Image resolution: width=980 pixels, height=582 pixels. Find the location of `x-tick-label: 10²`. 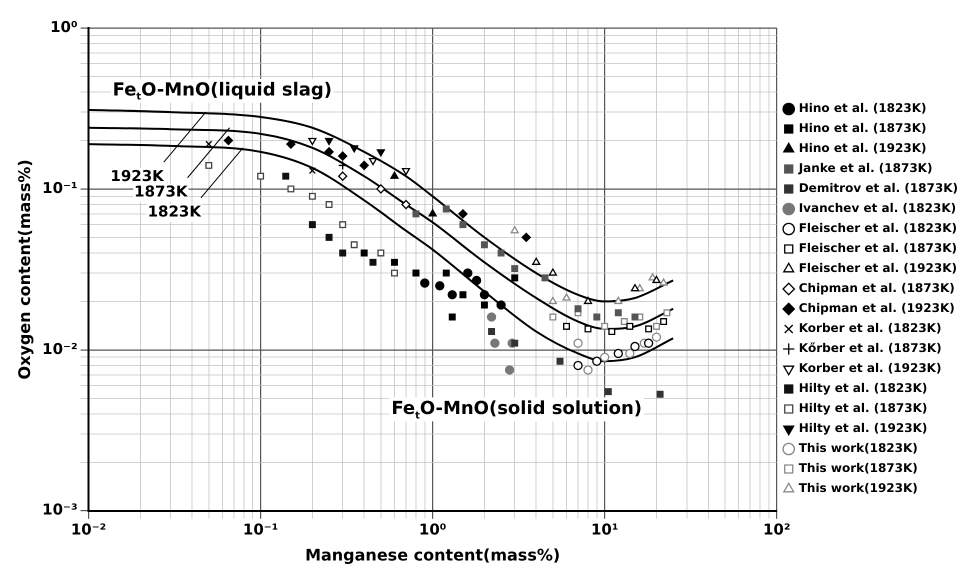

x-tick-label: 10² is located at coordinates (776, 529).